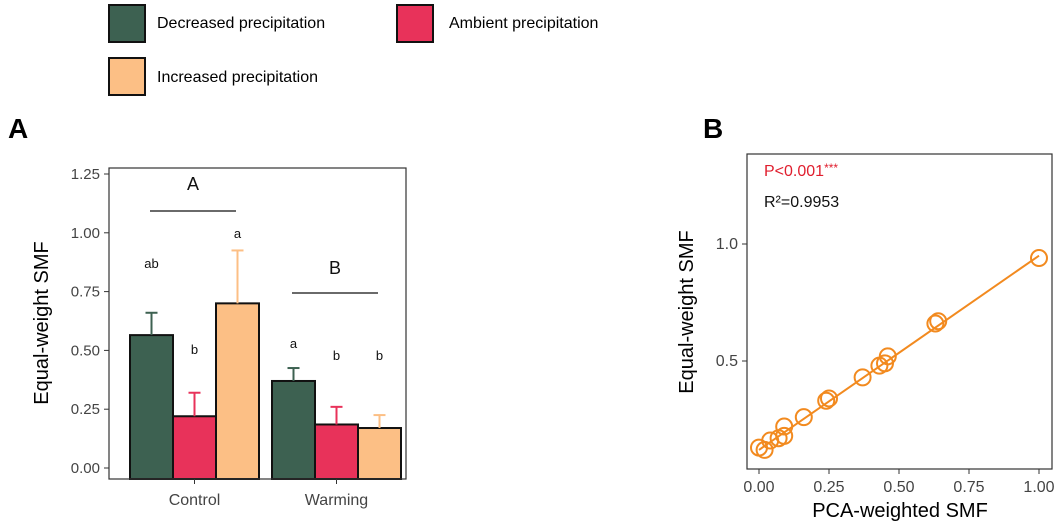 Image resolution: width=1063 pixels, height=526 pixels. Describe the element at coordinates (193, 184) in the screenshot. I see `group-label: A` at that location.